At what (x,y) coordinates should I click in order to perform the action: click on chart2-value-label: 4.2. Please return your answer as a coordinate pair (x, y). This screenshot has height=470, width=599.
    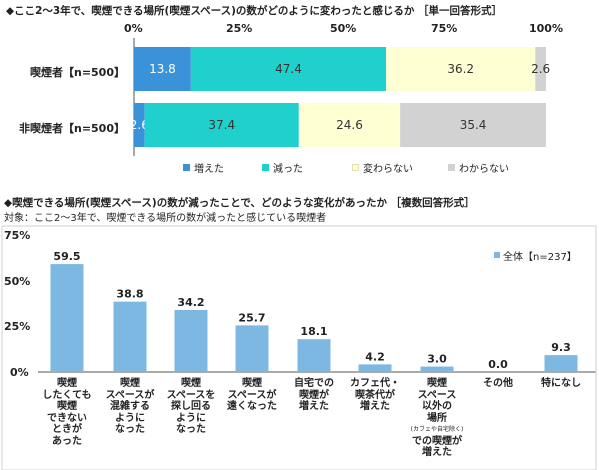
    Looking at the image, I should click on (375, 356).